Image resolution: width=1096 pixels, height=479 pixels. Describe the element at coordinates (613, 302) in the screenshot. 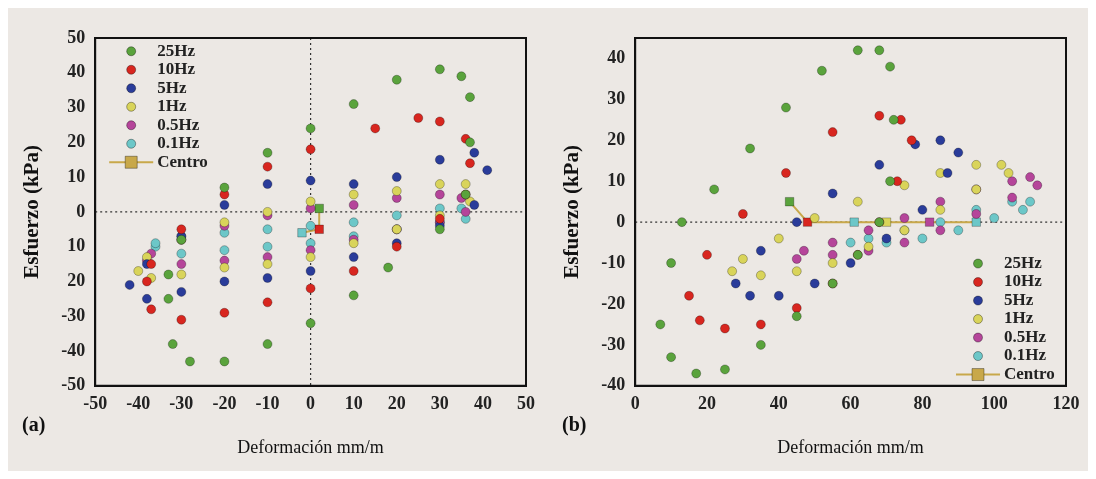

I see `y-tick-label: -20` at that location.